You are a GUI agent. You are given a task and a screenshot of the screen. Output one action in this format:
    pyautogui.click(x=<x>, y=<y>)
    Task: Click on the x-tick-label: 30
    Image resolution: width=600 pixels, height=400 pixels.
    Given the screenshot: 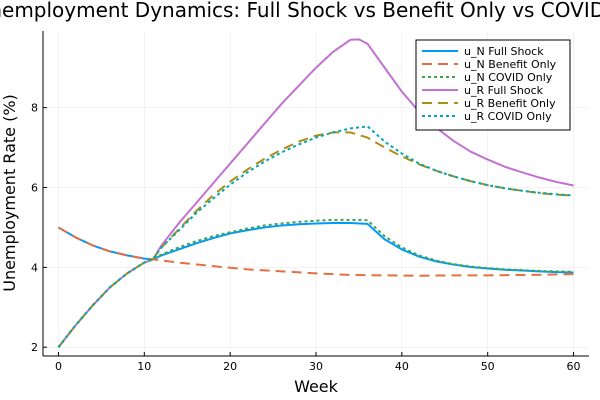 What is the action you would take?
    pyautogui.click(x=316, y=366)
    